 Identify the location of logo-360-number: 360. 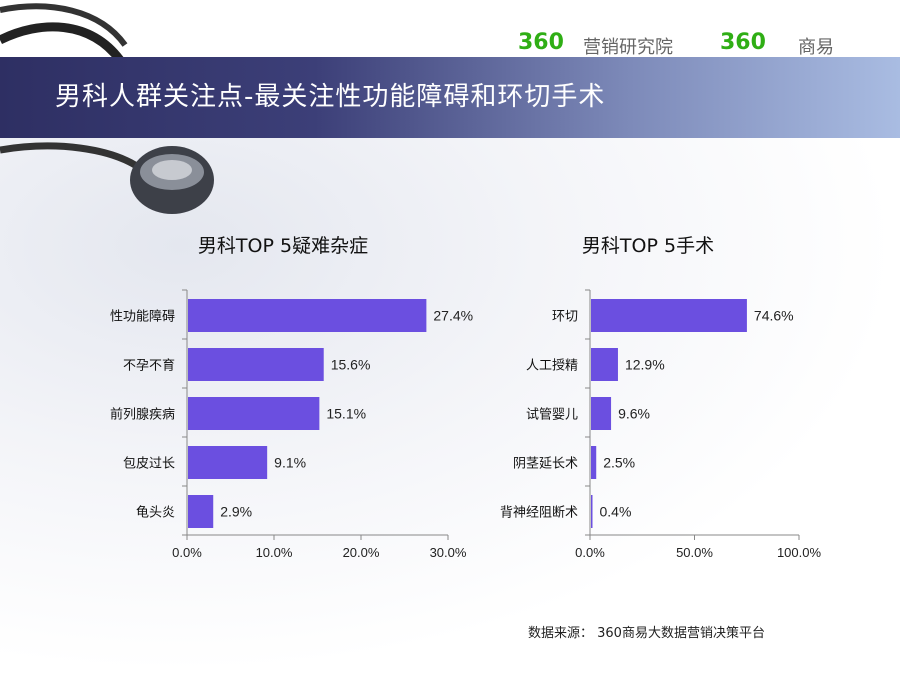
(541, 42).